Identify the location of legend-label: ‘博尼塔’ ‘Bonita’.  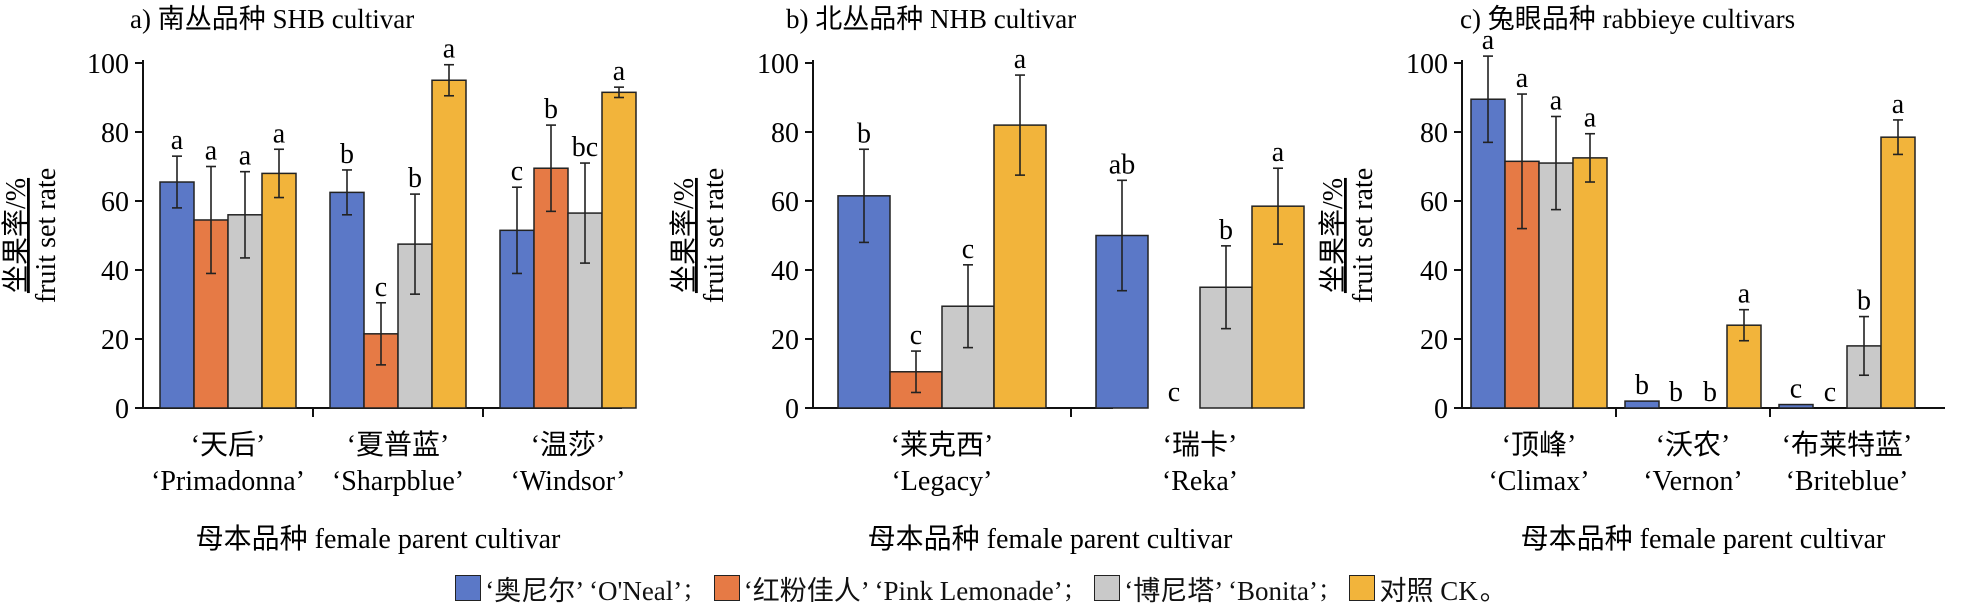
(1221, 590).